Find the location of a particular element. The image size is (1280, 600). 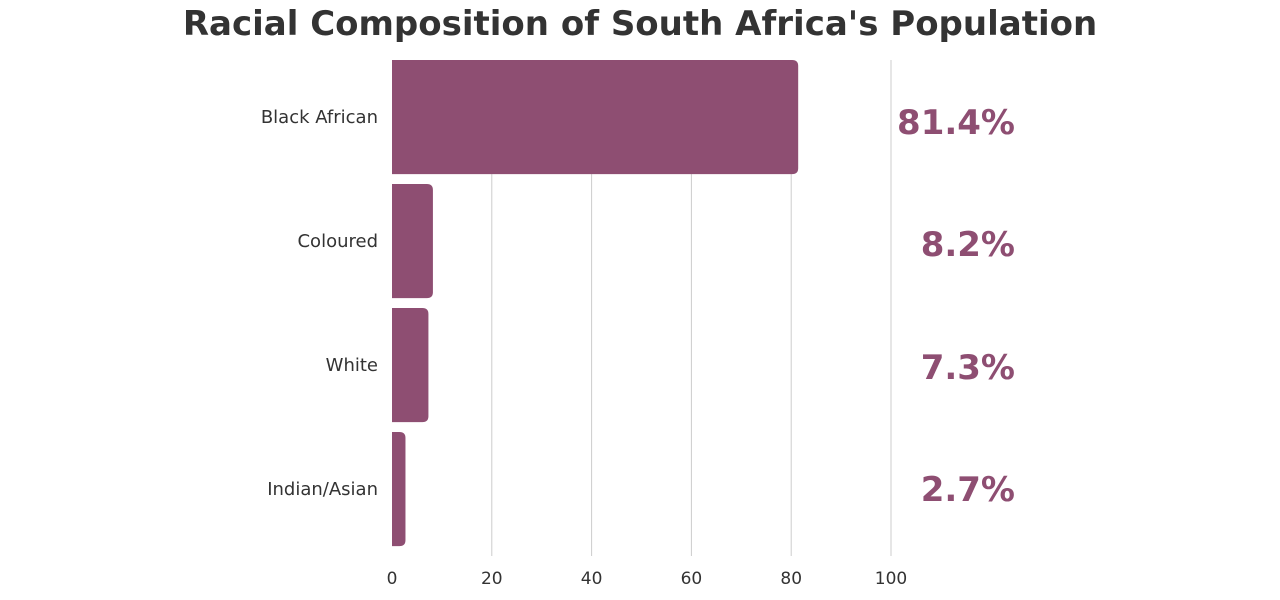

value-label-3: 2.7% is located at coordinates (968, 490).